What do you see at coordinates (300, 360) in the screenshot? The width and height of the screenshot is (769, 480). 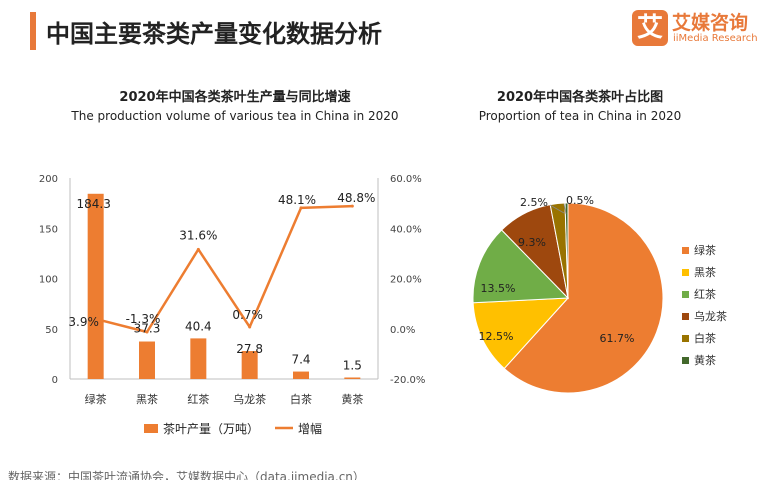 I see `bar-data-label: 7.4` at bounding box center [300, 360].